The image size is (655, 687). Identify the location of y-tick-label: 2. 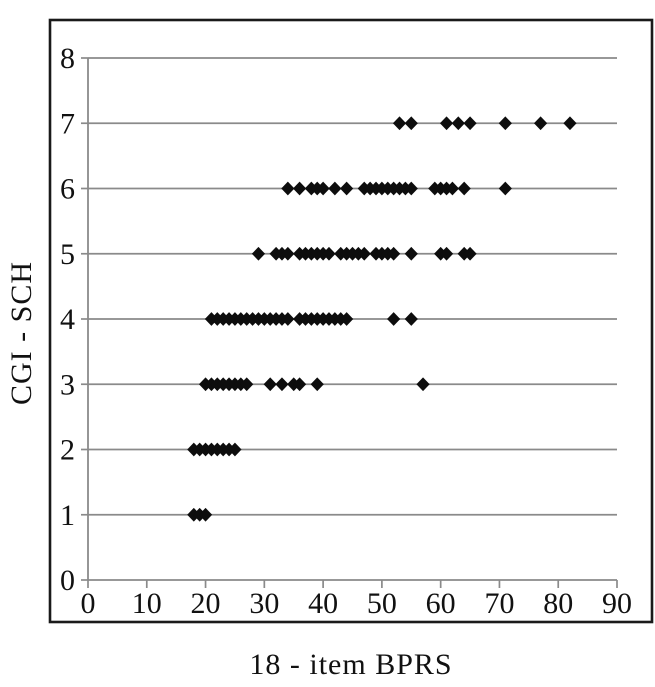
(67, 450).